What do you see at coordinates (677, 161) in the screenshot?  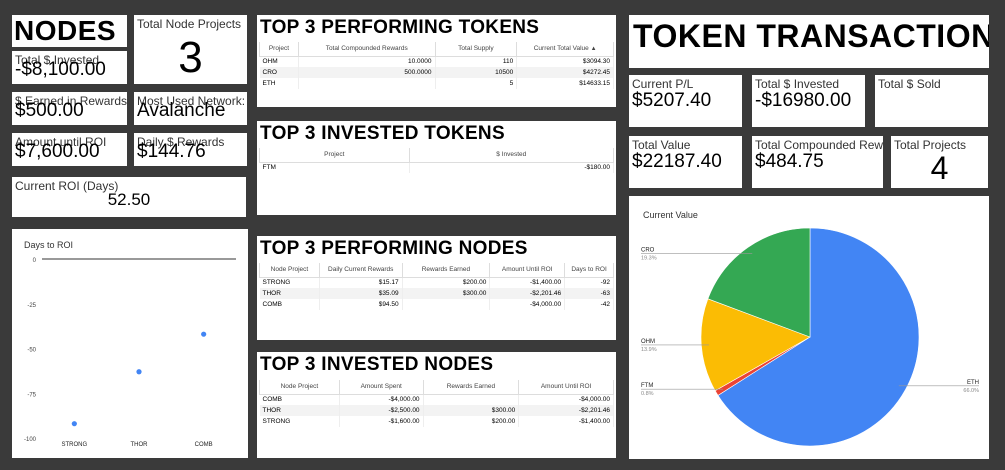 I see `total-value-value: $22187.40` at bounding box center [677, 161].